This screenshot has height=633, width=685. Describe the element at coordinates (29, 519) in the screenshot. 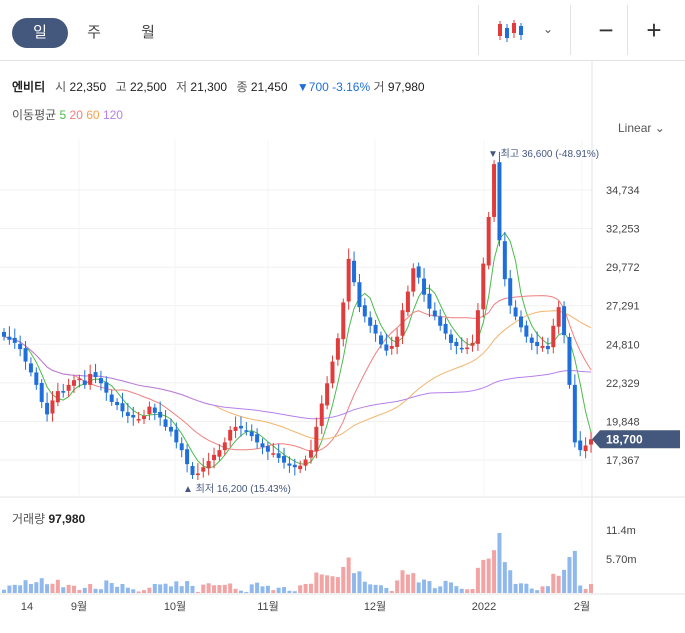

I see `volume-title: 거래량` at that location.